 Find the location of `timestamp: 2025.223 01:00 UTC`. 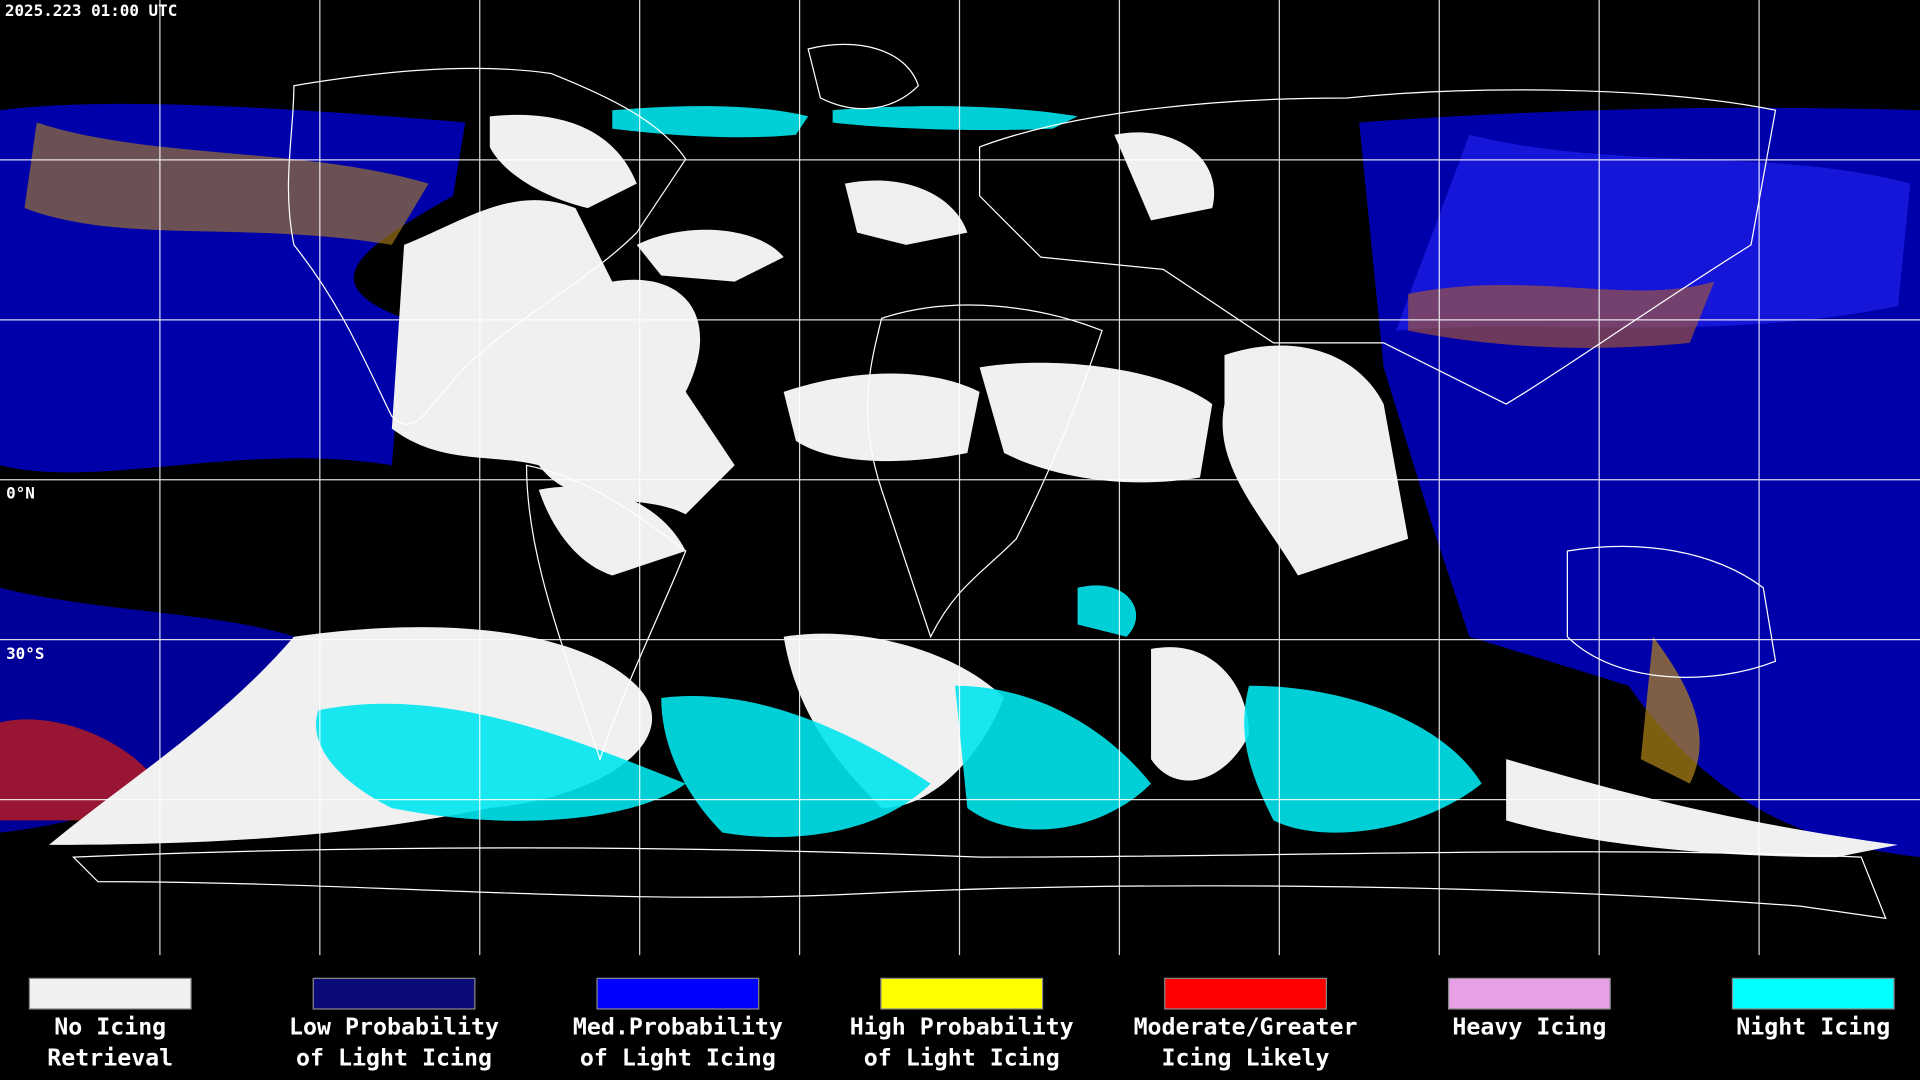

timestamp: 2025.223 01:00 UTC is located at coordinates (91, 10).